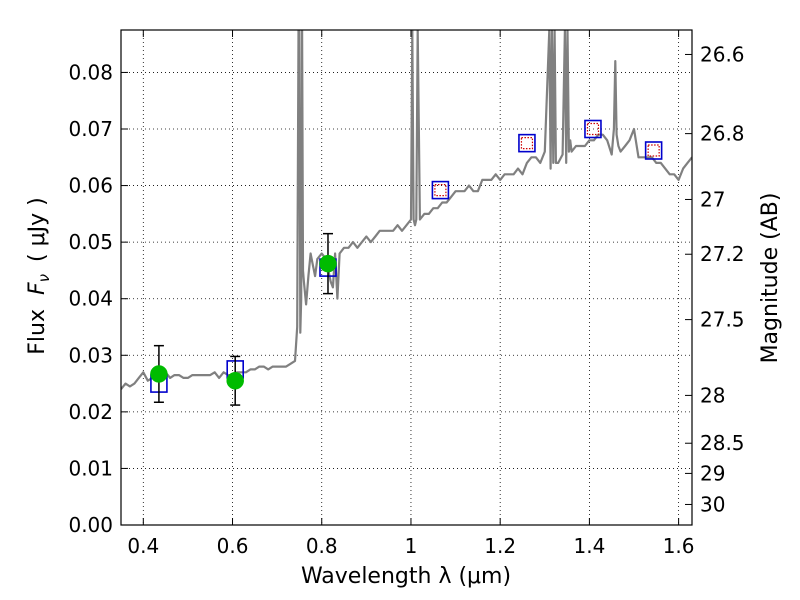 This screenshot has height=600, width=800. I want to click on y-axis-title: Flux Fν ( μJy ), so click(39, 275).